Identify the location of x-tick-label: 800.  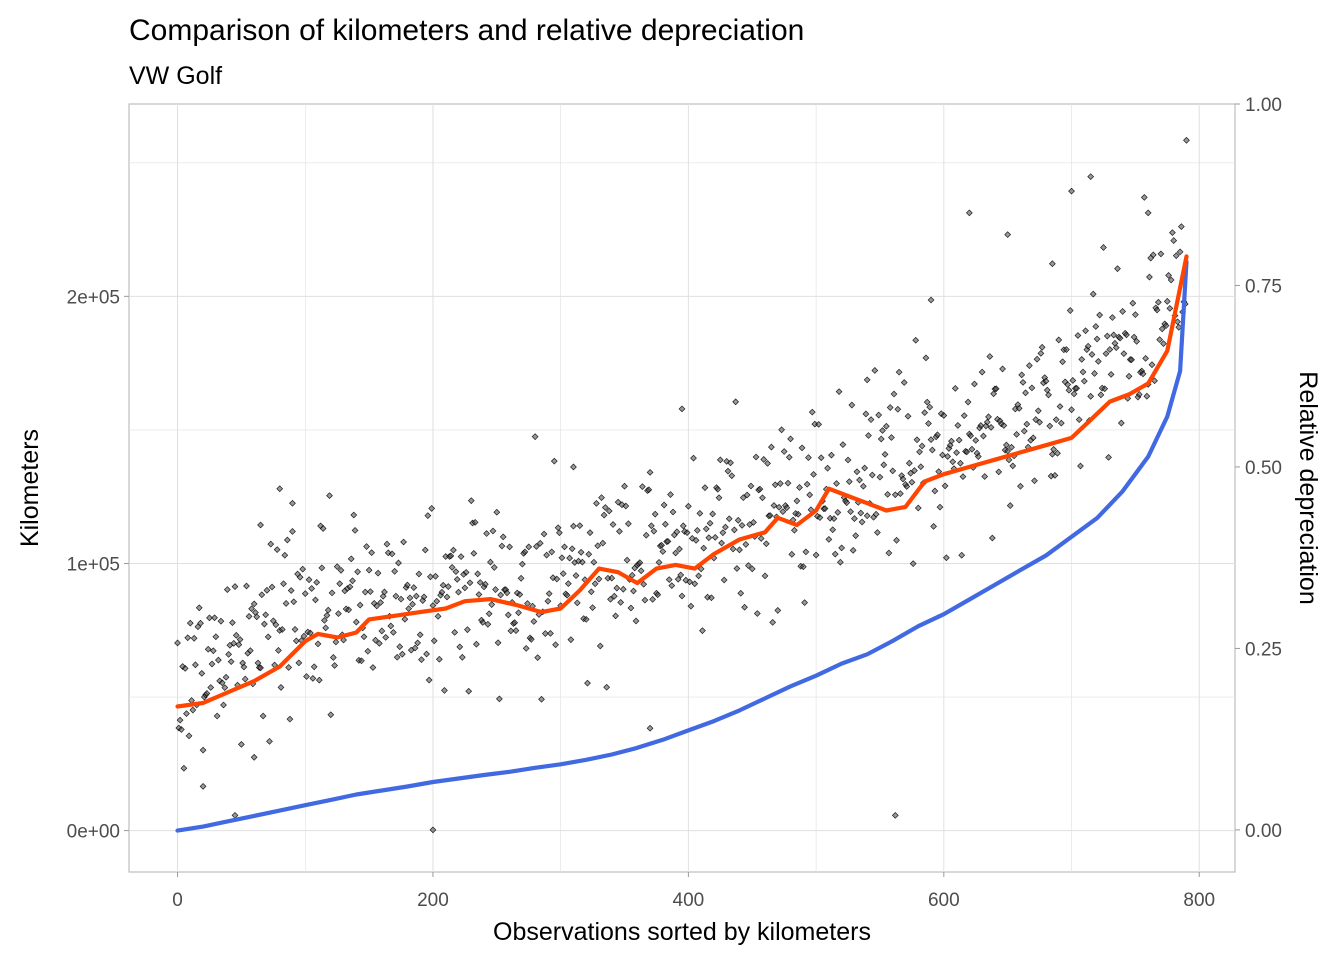
(1199, 900).